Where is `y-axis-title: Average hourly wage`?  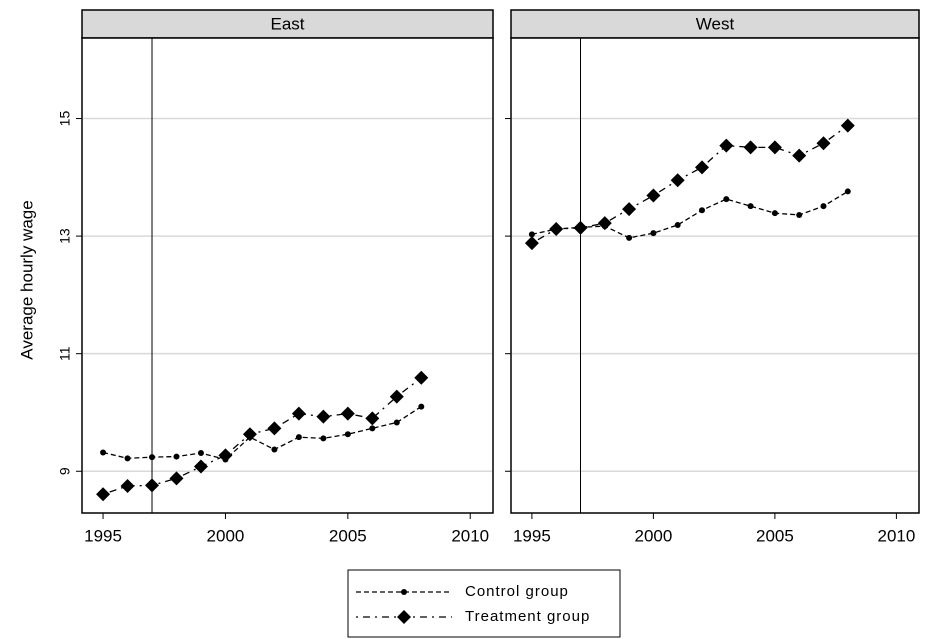 y-axis-title: Average hourly wage is located at coordinates (26, 279).